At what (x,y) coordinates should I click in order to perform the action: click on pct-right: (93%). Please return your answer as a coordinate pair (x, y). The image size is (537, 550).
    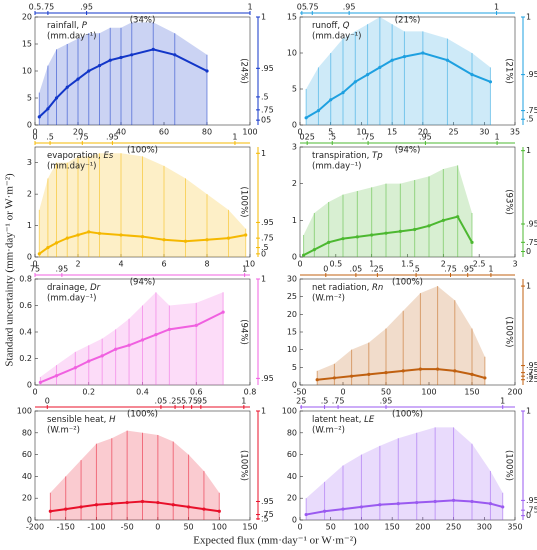
    Looking at the image, I should click on (509, 202).